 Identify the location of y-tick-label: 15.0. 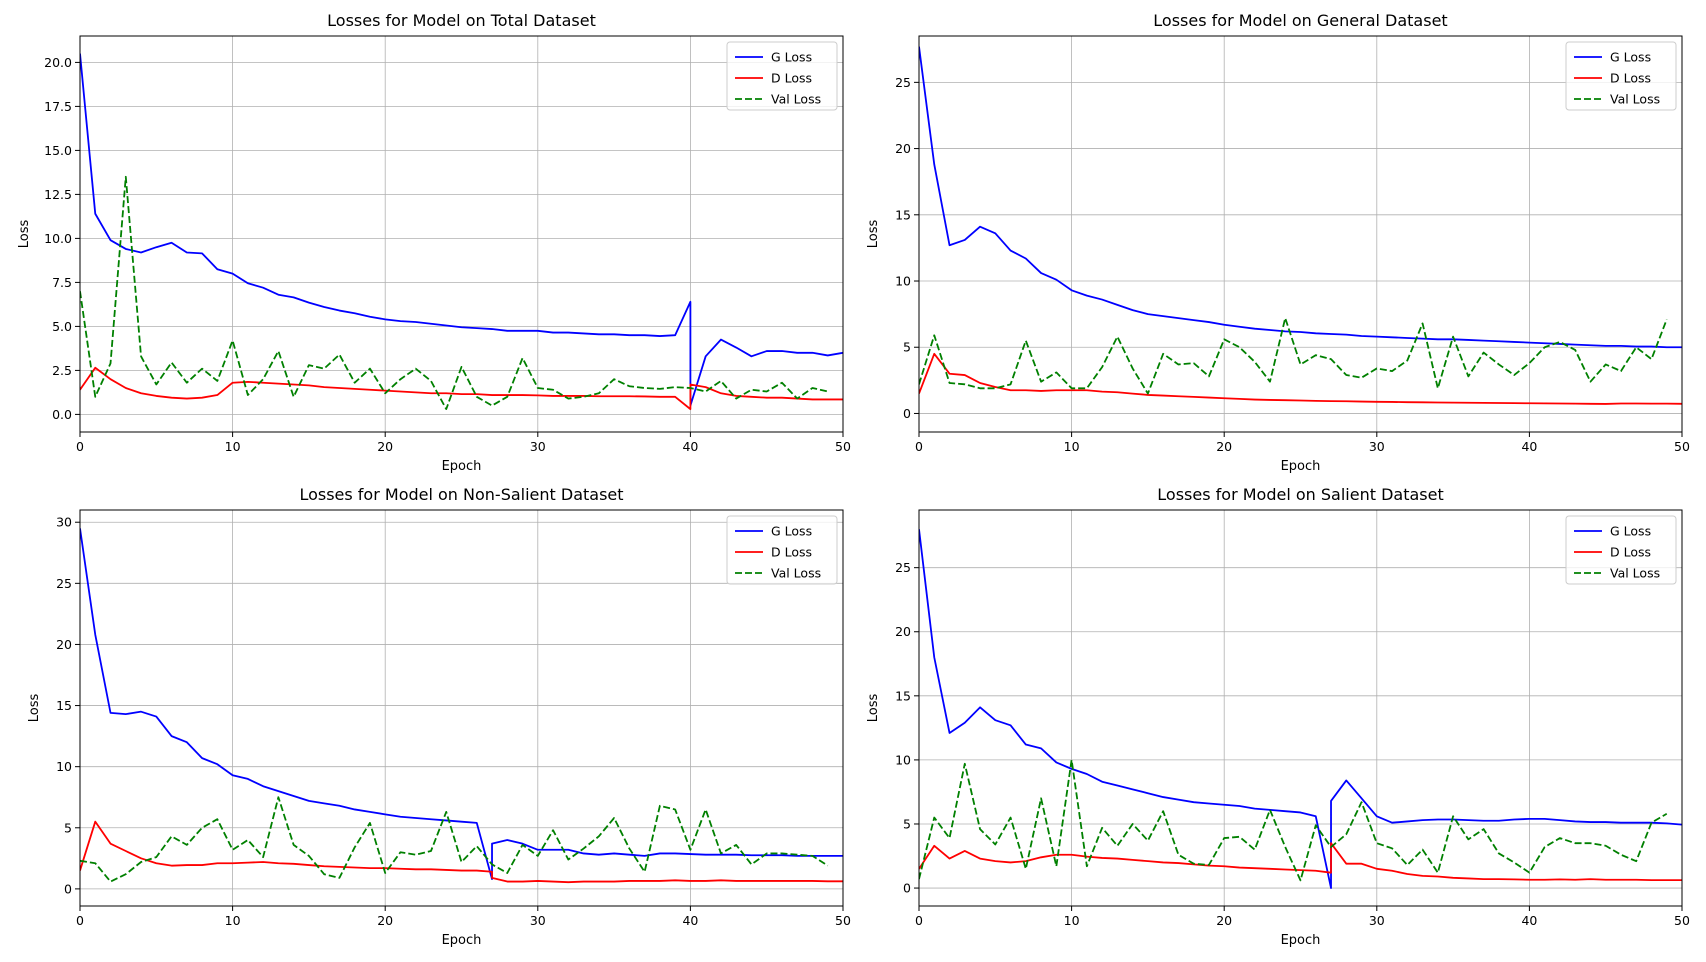
(58, 150).